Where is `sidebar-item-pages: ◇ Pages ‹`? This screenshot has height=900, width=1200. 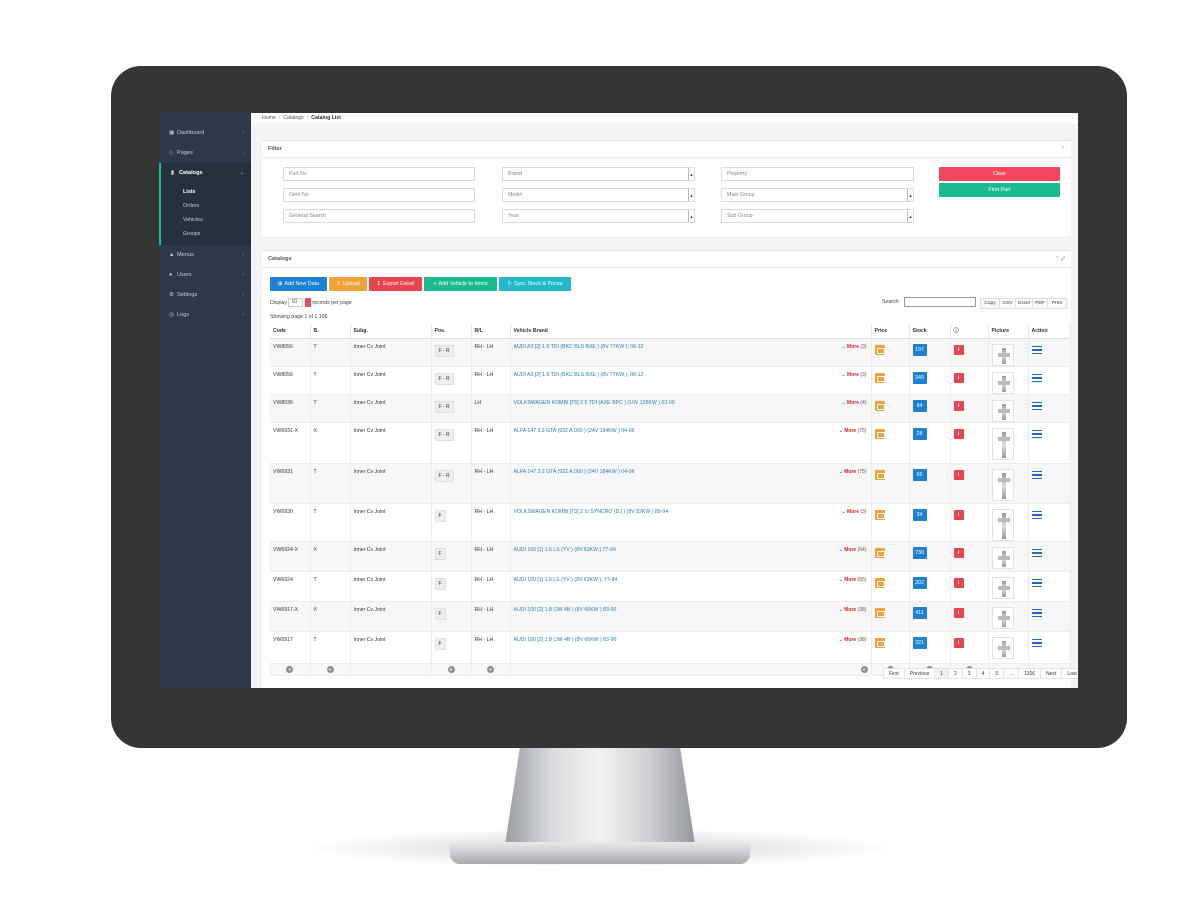 sidebar-item-pages: ◇ Pages ‹ is located at coordinates (205, 153).